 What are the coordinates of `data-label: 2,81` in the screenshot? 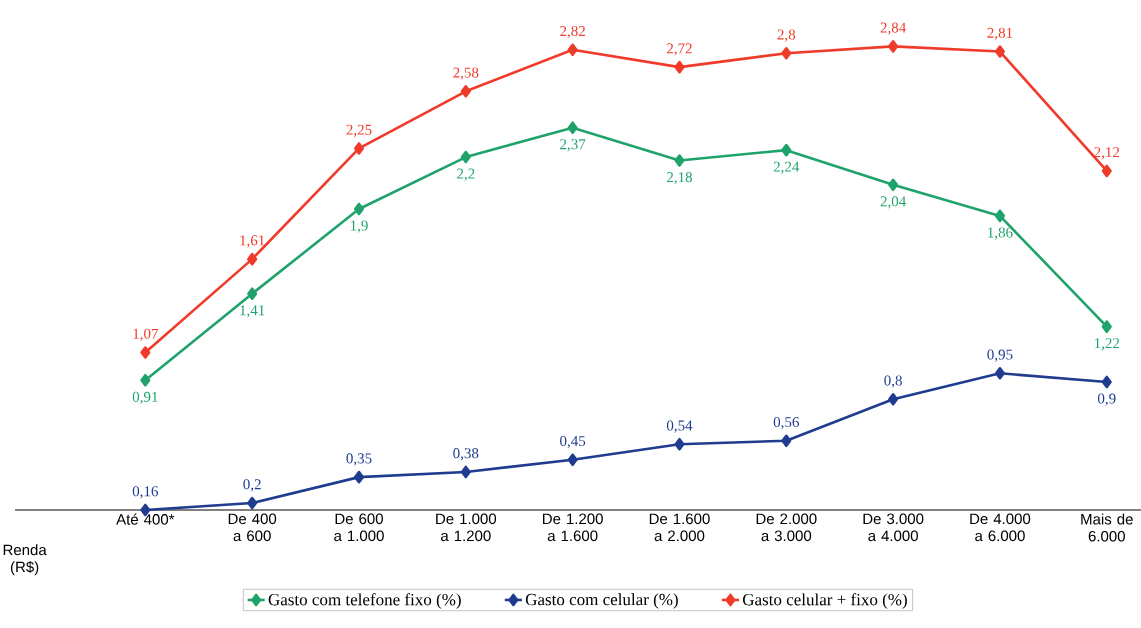 It's located at (1000, 34).